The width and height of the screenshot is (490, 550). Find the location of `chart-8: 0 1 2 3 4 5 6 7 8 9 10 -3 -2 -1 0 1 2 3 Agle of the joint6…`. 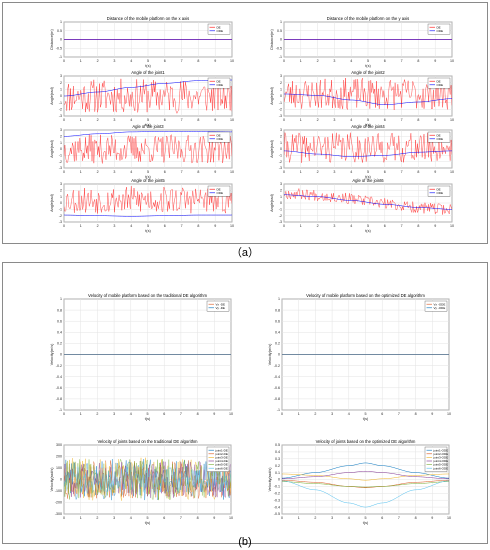

chart-8: 0 1 2 3 4 5 6 7 8 9 10 -3 -2 -1 0 1 2 3 Agle of the joint6… is located at coordinates (362, 205).